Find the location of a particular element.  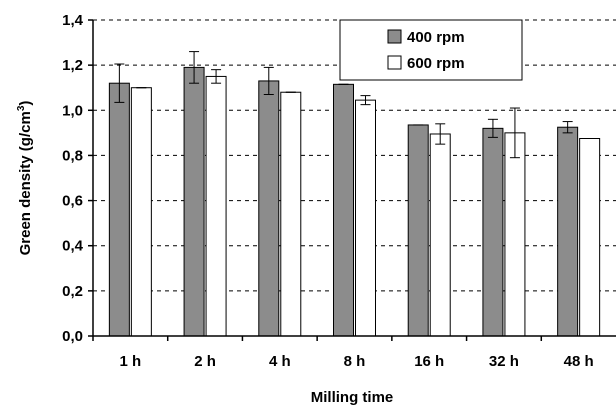

x-tick-label: 16 h is located at coordinates (429, 361).